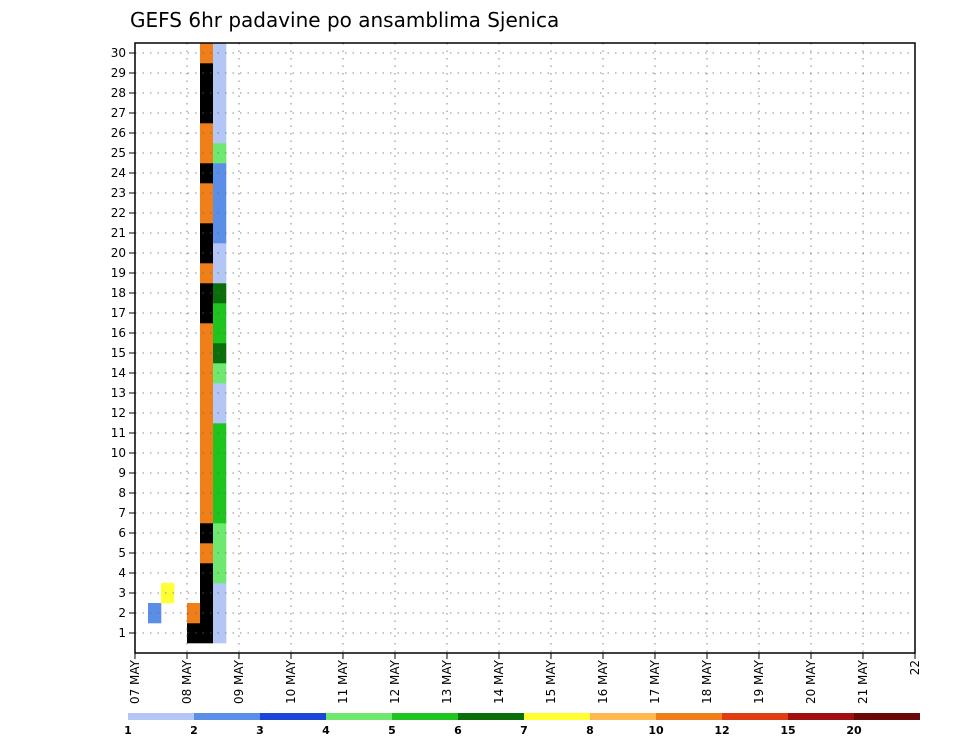 Image resolution: width=960 pixels, height=742 pixels. I want to click on x-tick-label: 11 MAY, so click(343, 681).